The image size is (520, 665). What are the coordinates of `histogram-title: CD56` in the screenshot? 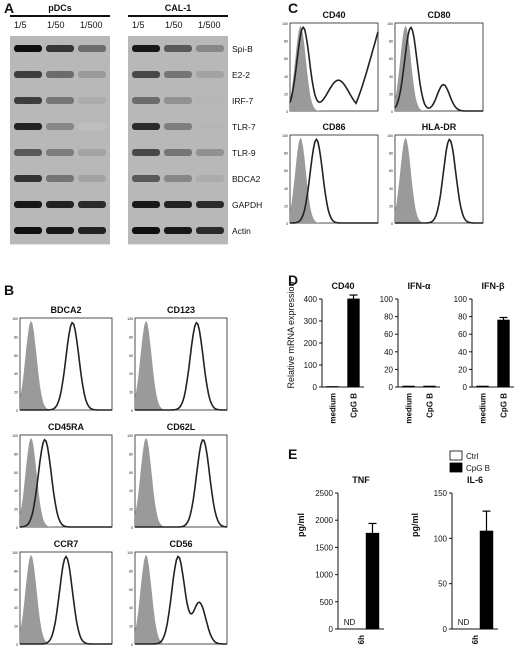 It's located at (180, 544).